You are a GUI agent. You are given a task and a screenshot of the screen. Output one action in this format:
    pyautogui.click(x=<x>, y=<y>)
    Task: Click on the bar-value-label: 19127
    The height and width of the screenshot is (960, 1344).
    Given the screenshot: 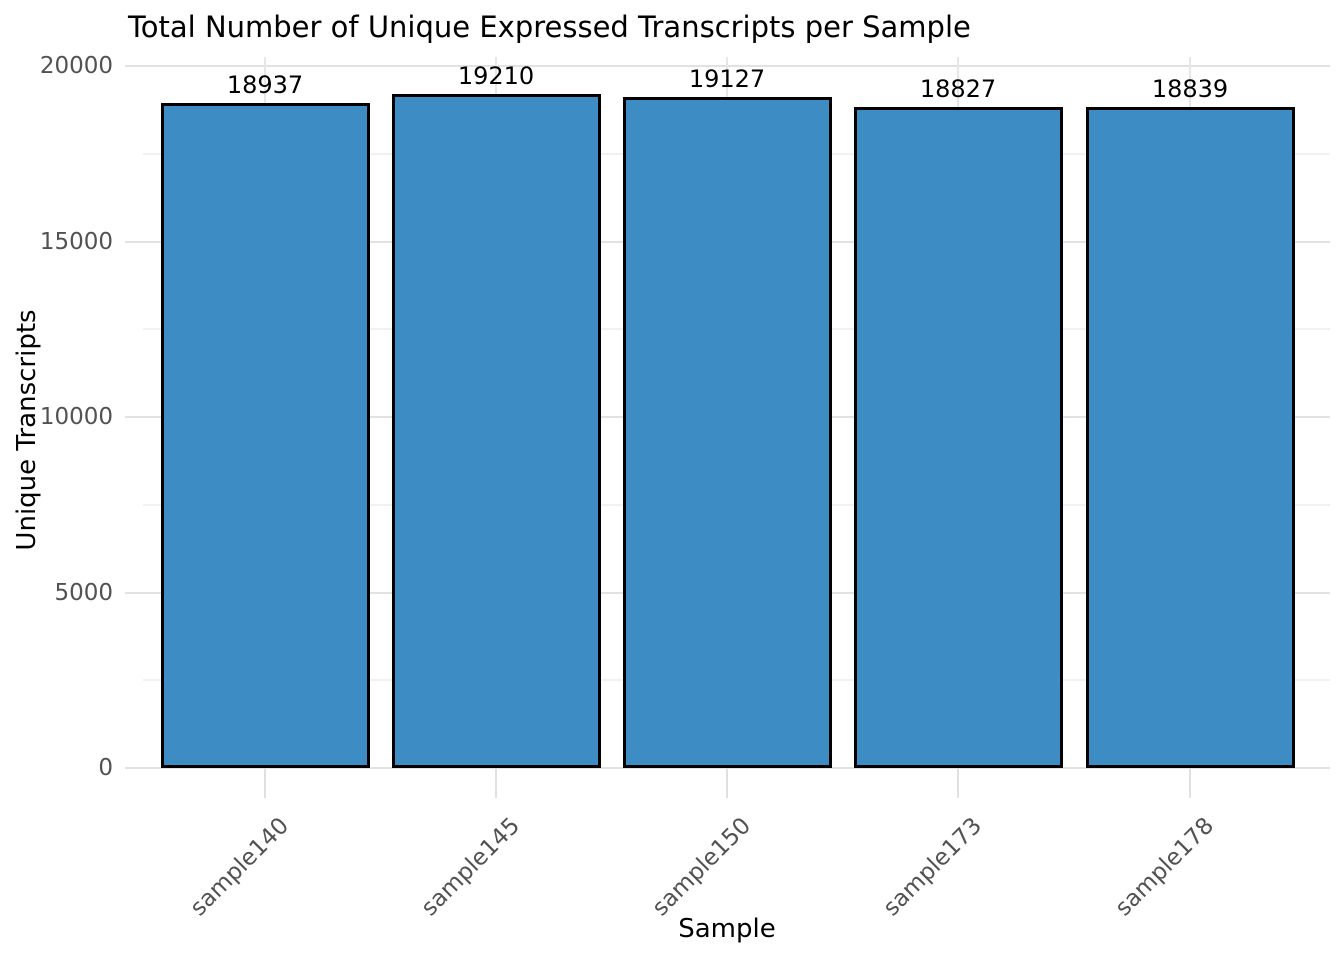 What is the action you would take?
    pyautogui.click(x=727, y=78)
    